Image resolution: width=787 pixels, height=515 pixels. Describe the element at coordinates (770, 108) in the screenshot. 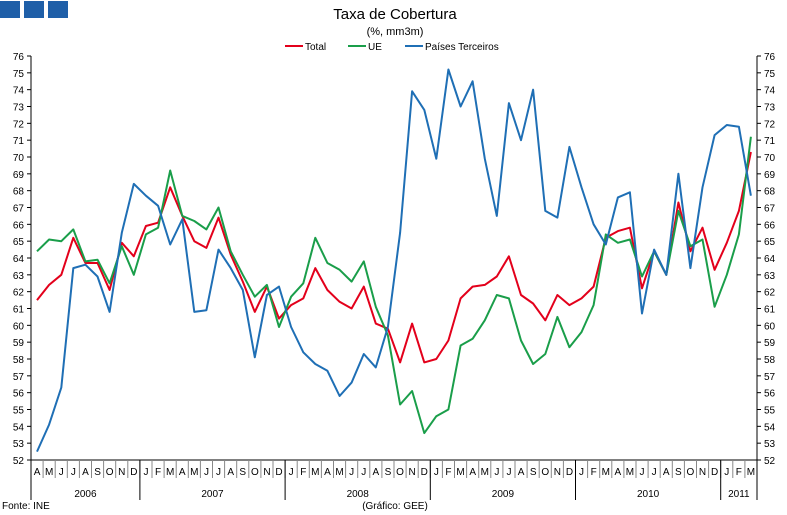

I see `y-tick-label-right: 73` at that location.